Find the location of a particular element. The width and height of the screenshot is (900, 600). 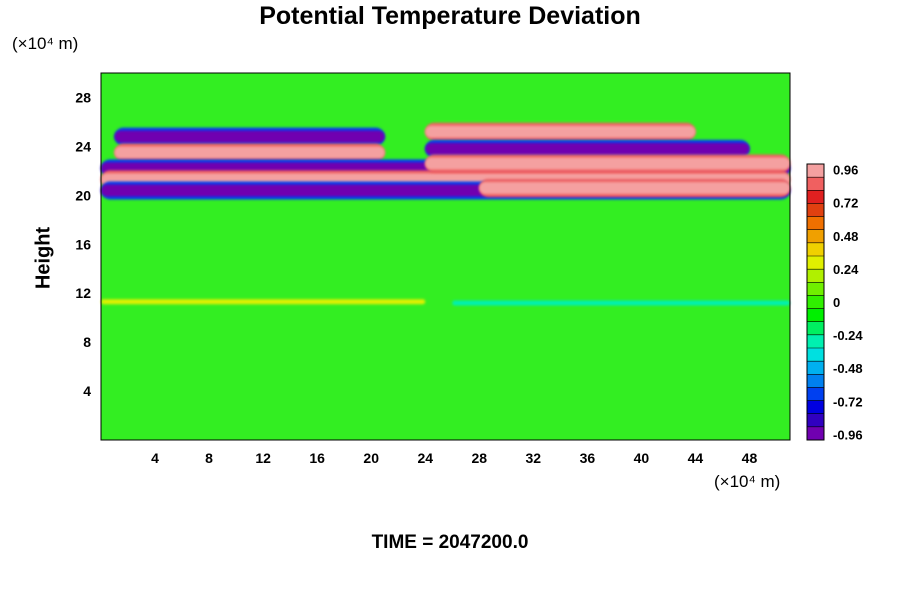

y-tick-label: 4 is located at coordinates (87, 391).